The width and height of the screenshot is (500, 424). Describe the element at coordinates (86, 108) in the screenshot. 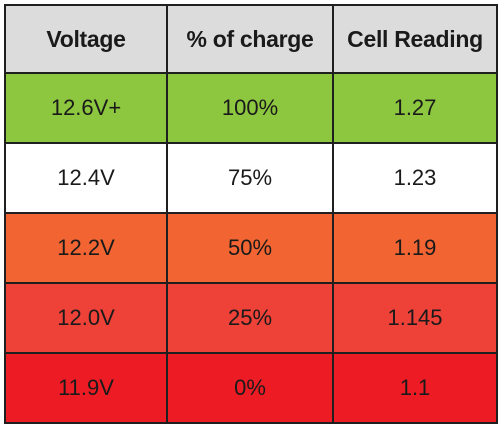

I see `cell-voltage: 12.6V+` at that location.